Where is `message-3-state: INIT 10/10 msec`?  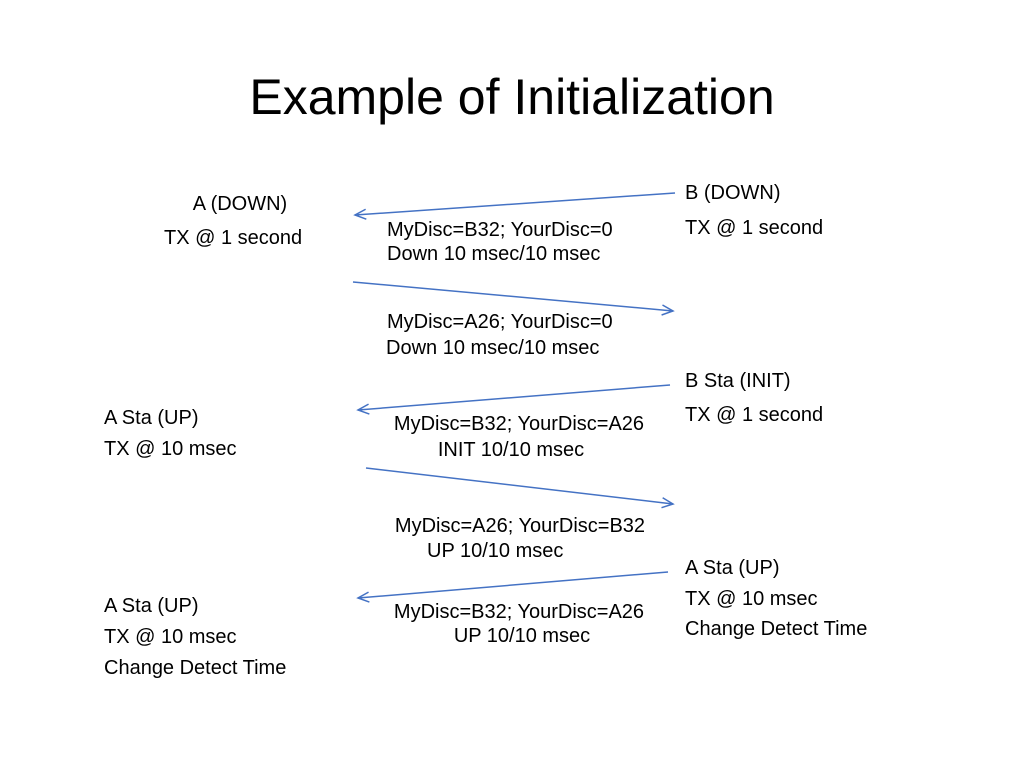
message-3-state: INIT 10/10 msec is located at coordinates (511, 450).